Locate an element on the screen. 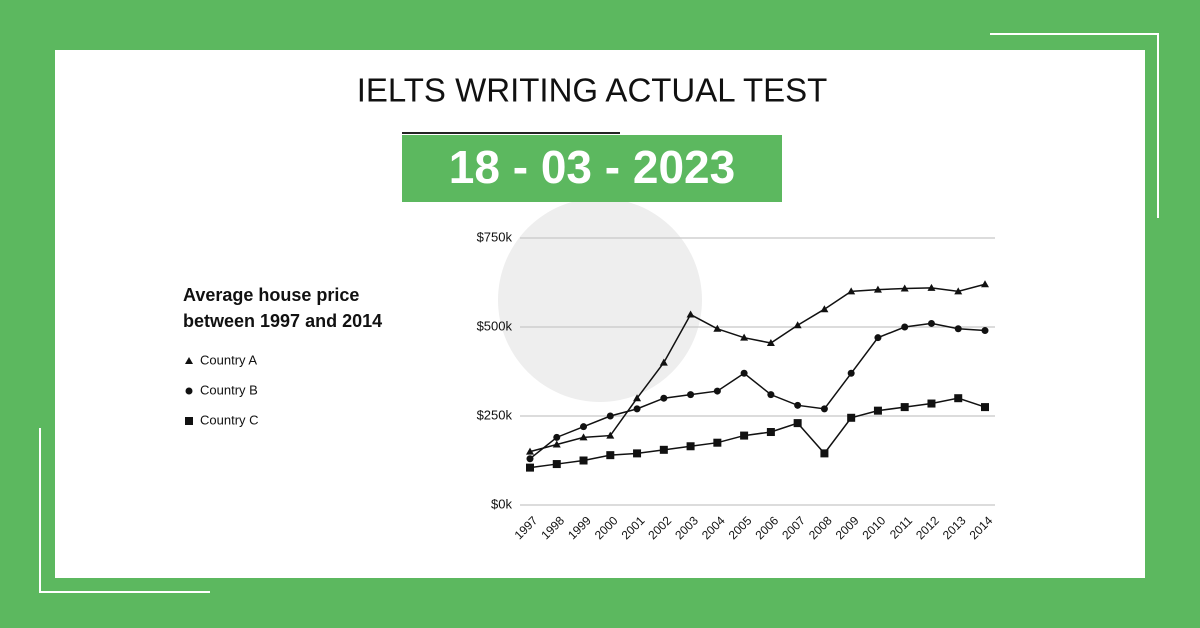  y-tick-label: $750k is located at coordinates (495, 236).